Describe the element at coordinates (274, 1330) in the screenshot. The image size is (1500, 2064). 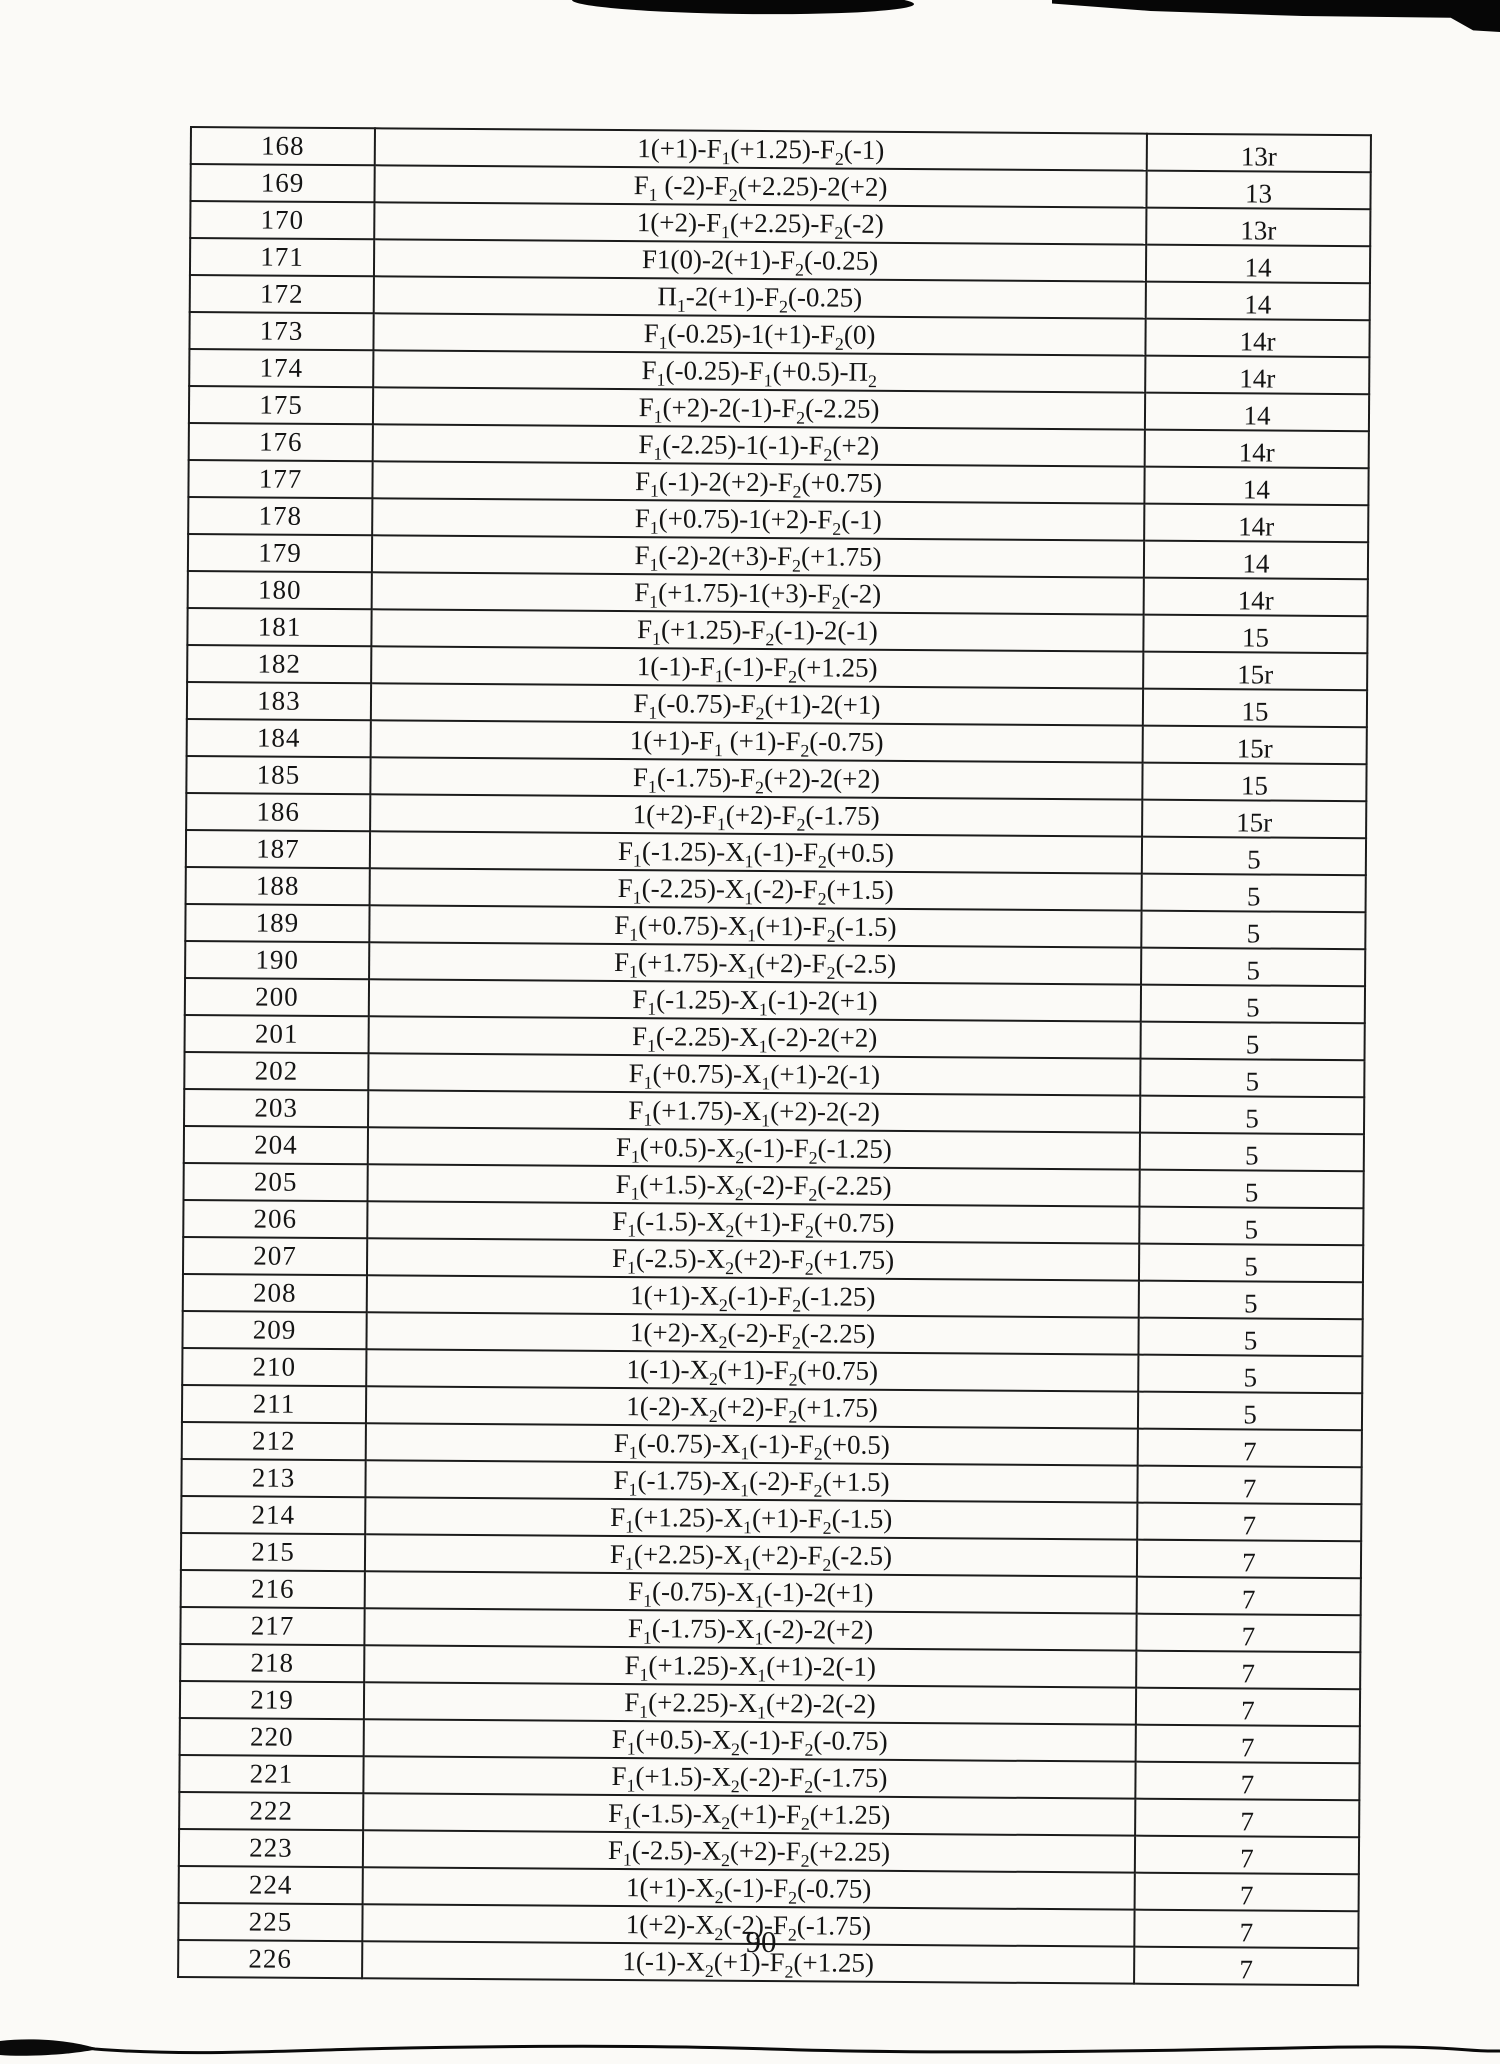
I see `run-number-cell: 209` at that location.